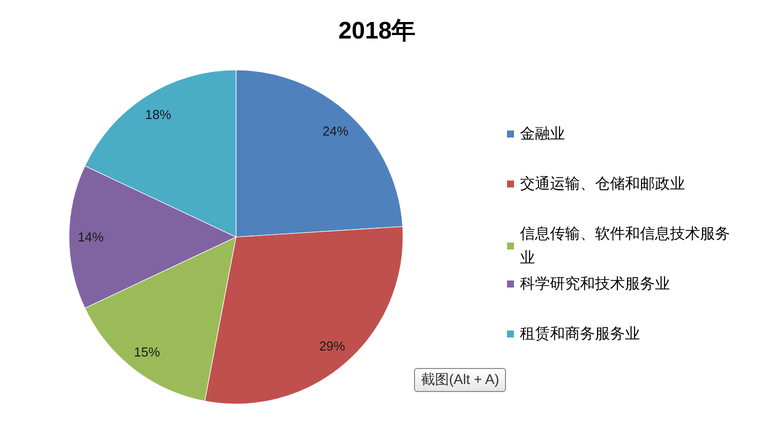  Describe the element at coordinates (91, 237) in the screenshot. I see `data-label: 14%` at that location.